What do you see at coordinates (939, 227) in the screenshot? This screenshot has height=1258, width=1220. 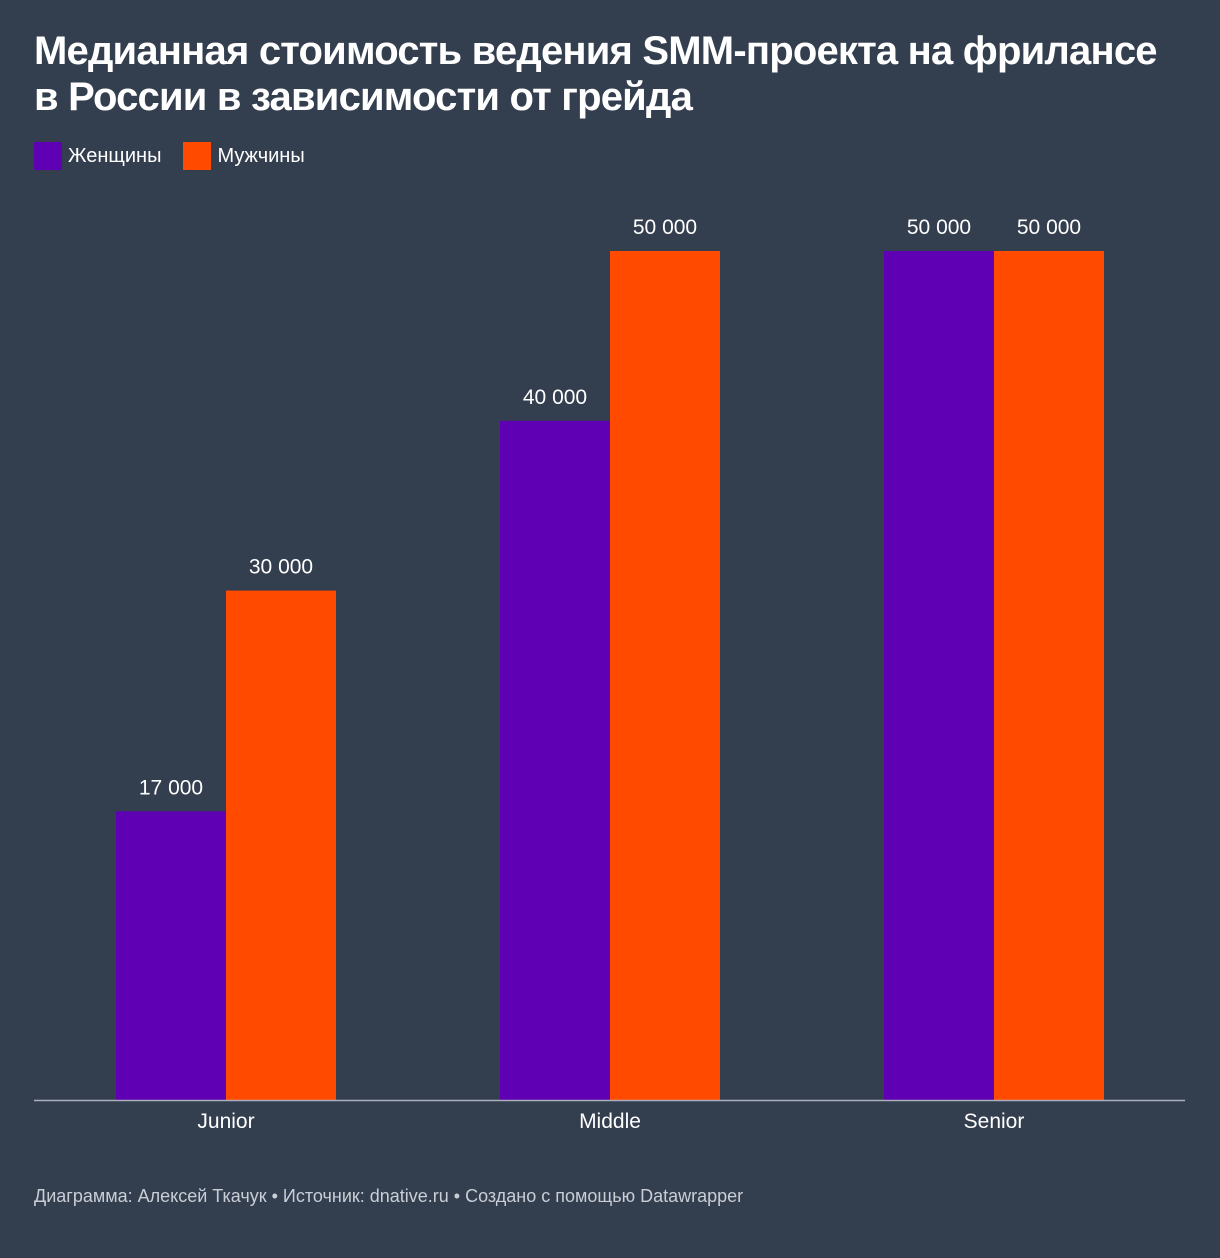 I see `data-label-women-senior: 50 000` at bounding box center [939, 227].